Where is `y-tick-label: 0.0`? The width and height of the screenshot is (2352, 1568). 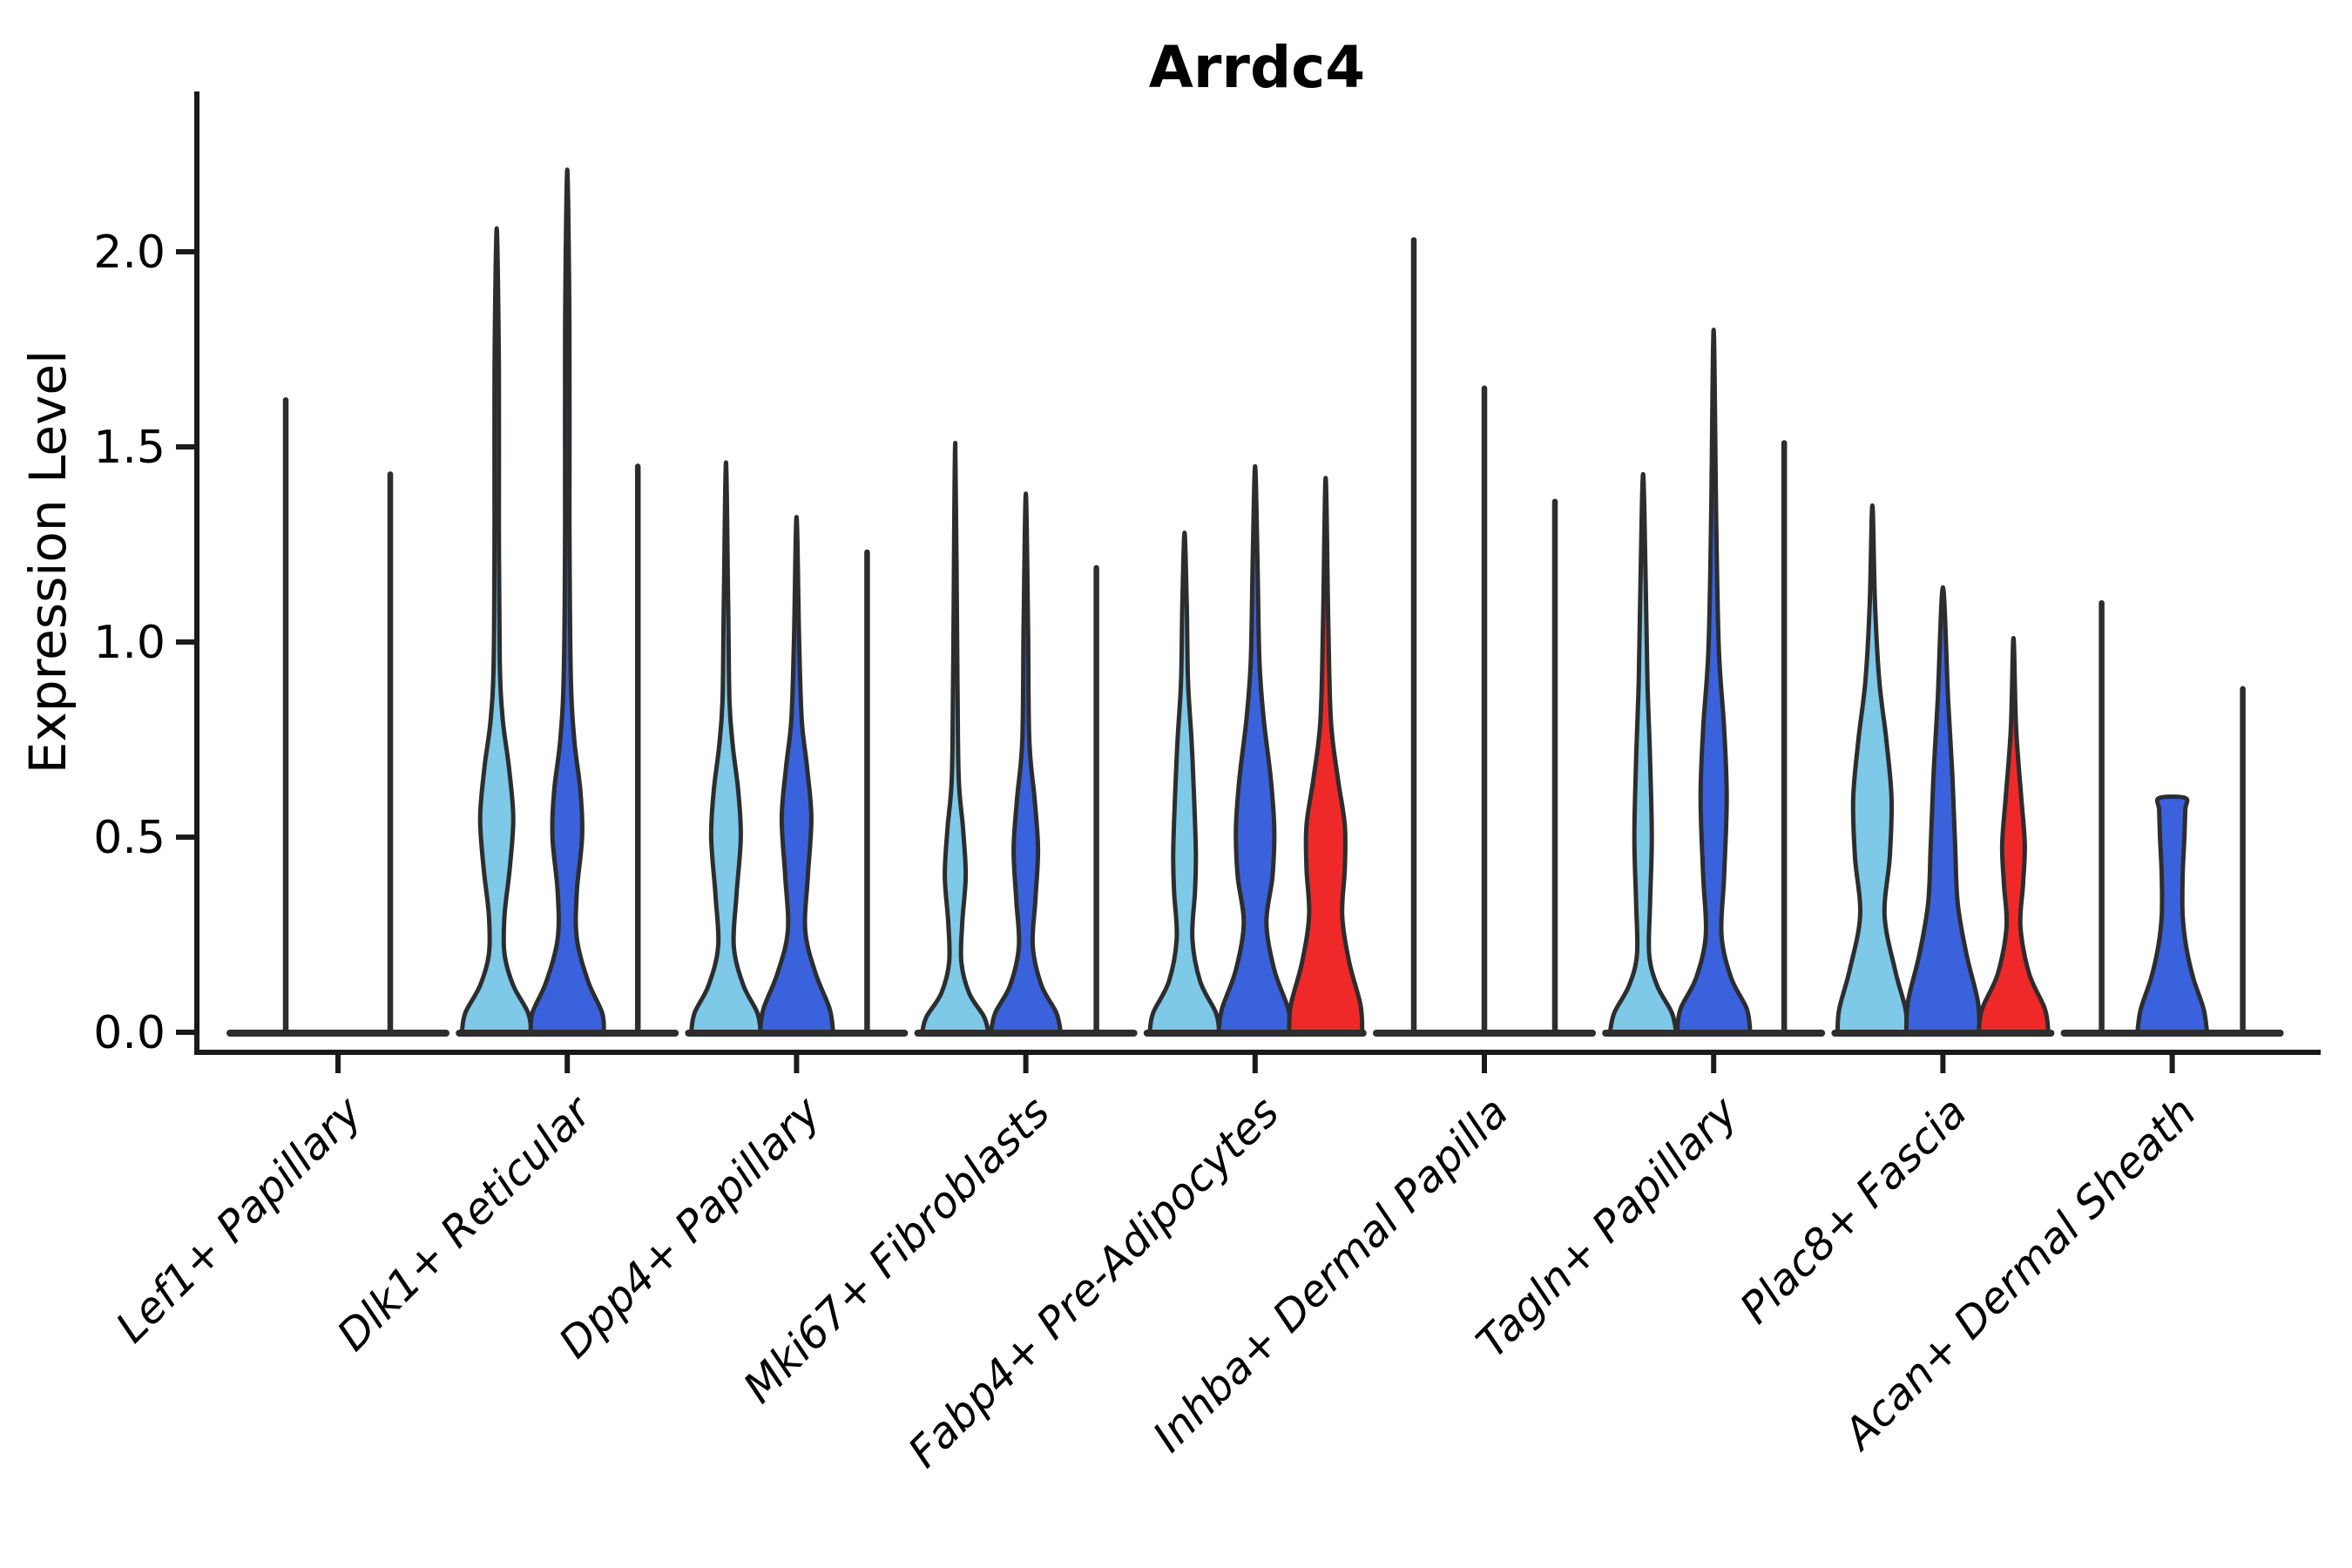
y-tick-label: 0.0 is located at coordinates (129, 1033).